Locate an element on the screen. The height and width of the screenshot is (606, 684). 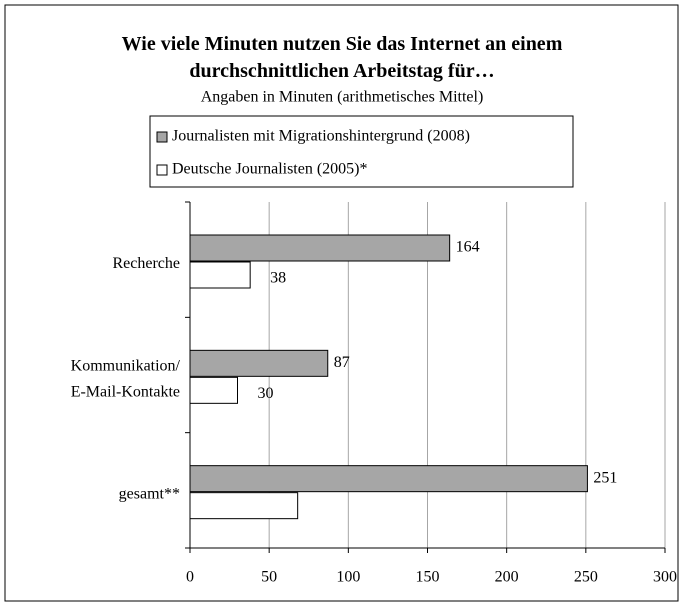
x-tick-label: 300 is located at coordinates (665, 577).